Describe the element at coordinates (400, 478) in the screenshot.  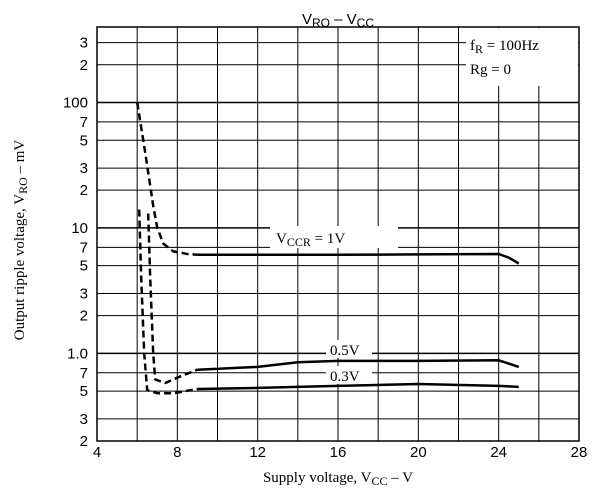
I see `x-axis-label-part: – V` at that location.